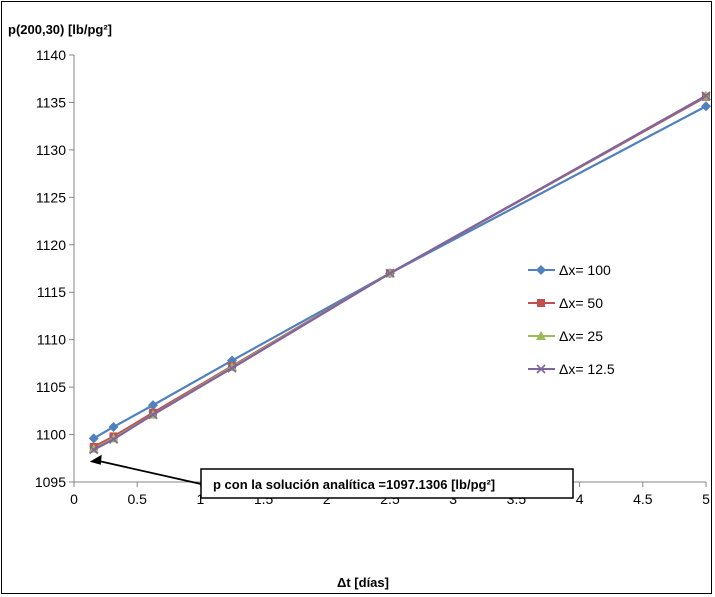 The width and height of the screenshot is (715, 597). I want to click on y-tick-label: 1120, so click(51, 245).